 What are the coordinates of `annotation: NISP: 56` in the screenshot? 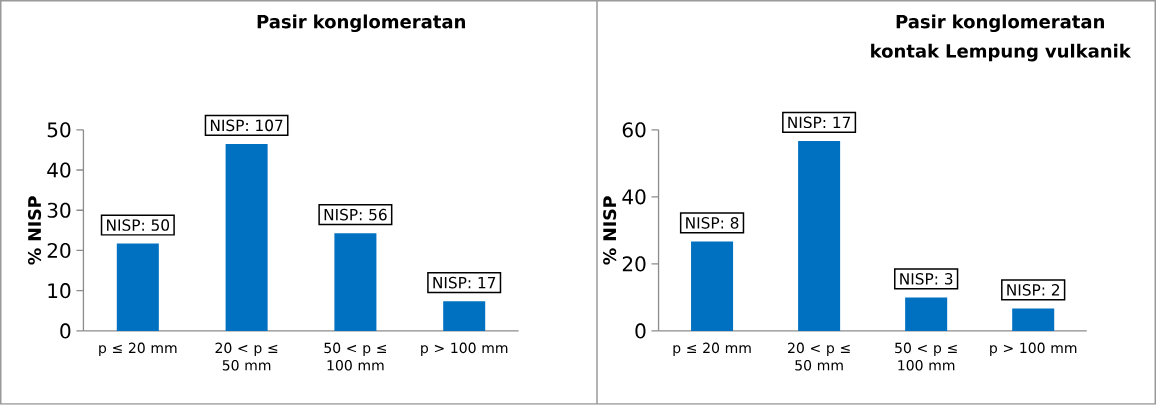 It's located at (355, 214).